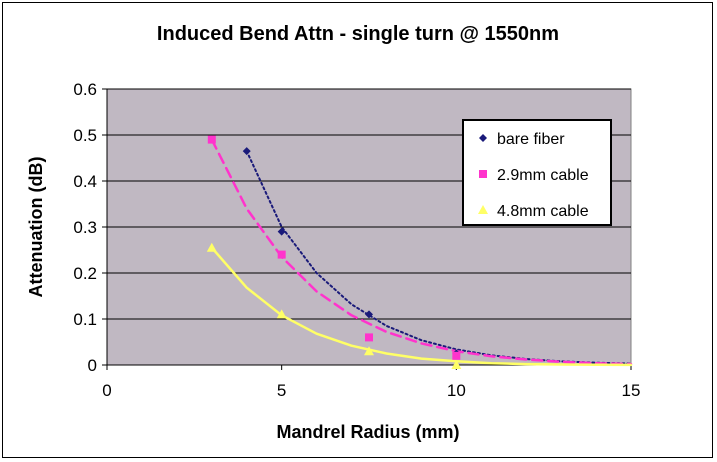 The image size is (717, 462). Describe the element at coordinates (631, 390) in the screenshot. I see `x-tick-label: 15` at that location.